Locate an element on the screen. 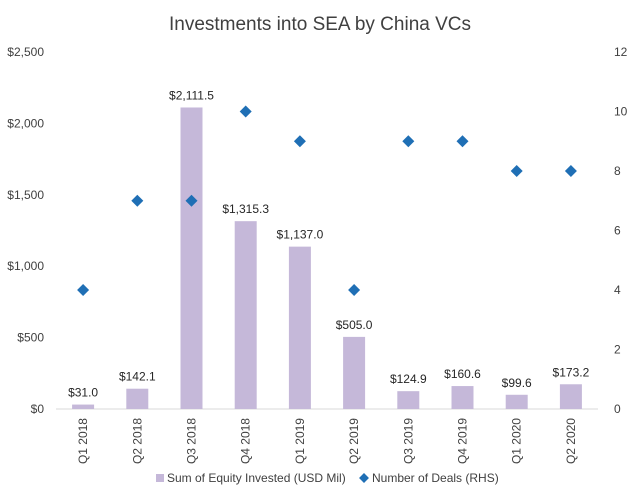  y-right-tick-label: 2 is located at coordinates (617, 350).